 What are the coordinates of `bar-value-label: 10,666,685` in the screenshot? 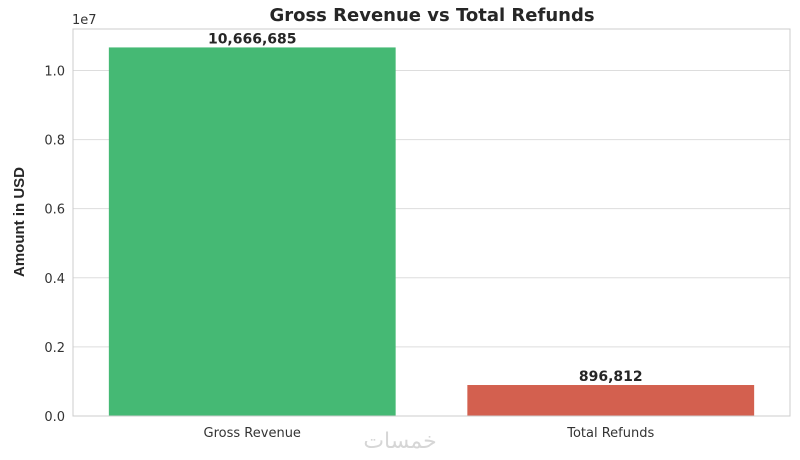 It's located at (252, 39).